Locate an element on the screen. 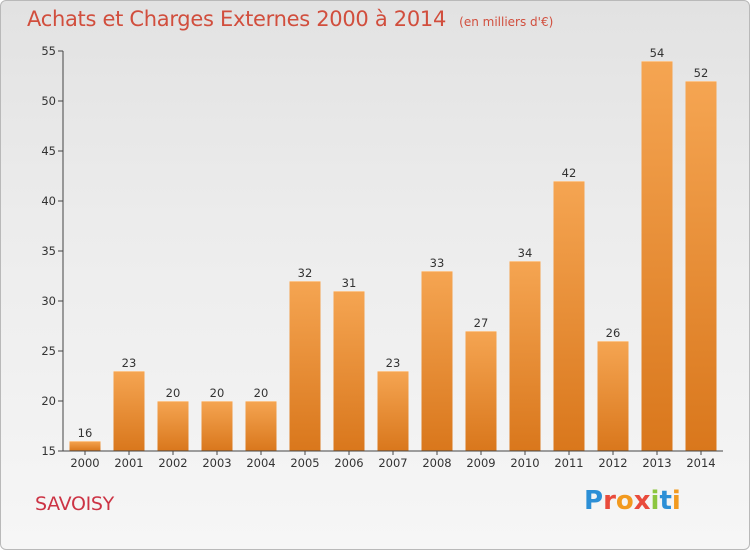 This screenshot has width=750, height=550. x-tick-label: 2001 is located at coordinates (128, 463).